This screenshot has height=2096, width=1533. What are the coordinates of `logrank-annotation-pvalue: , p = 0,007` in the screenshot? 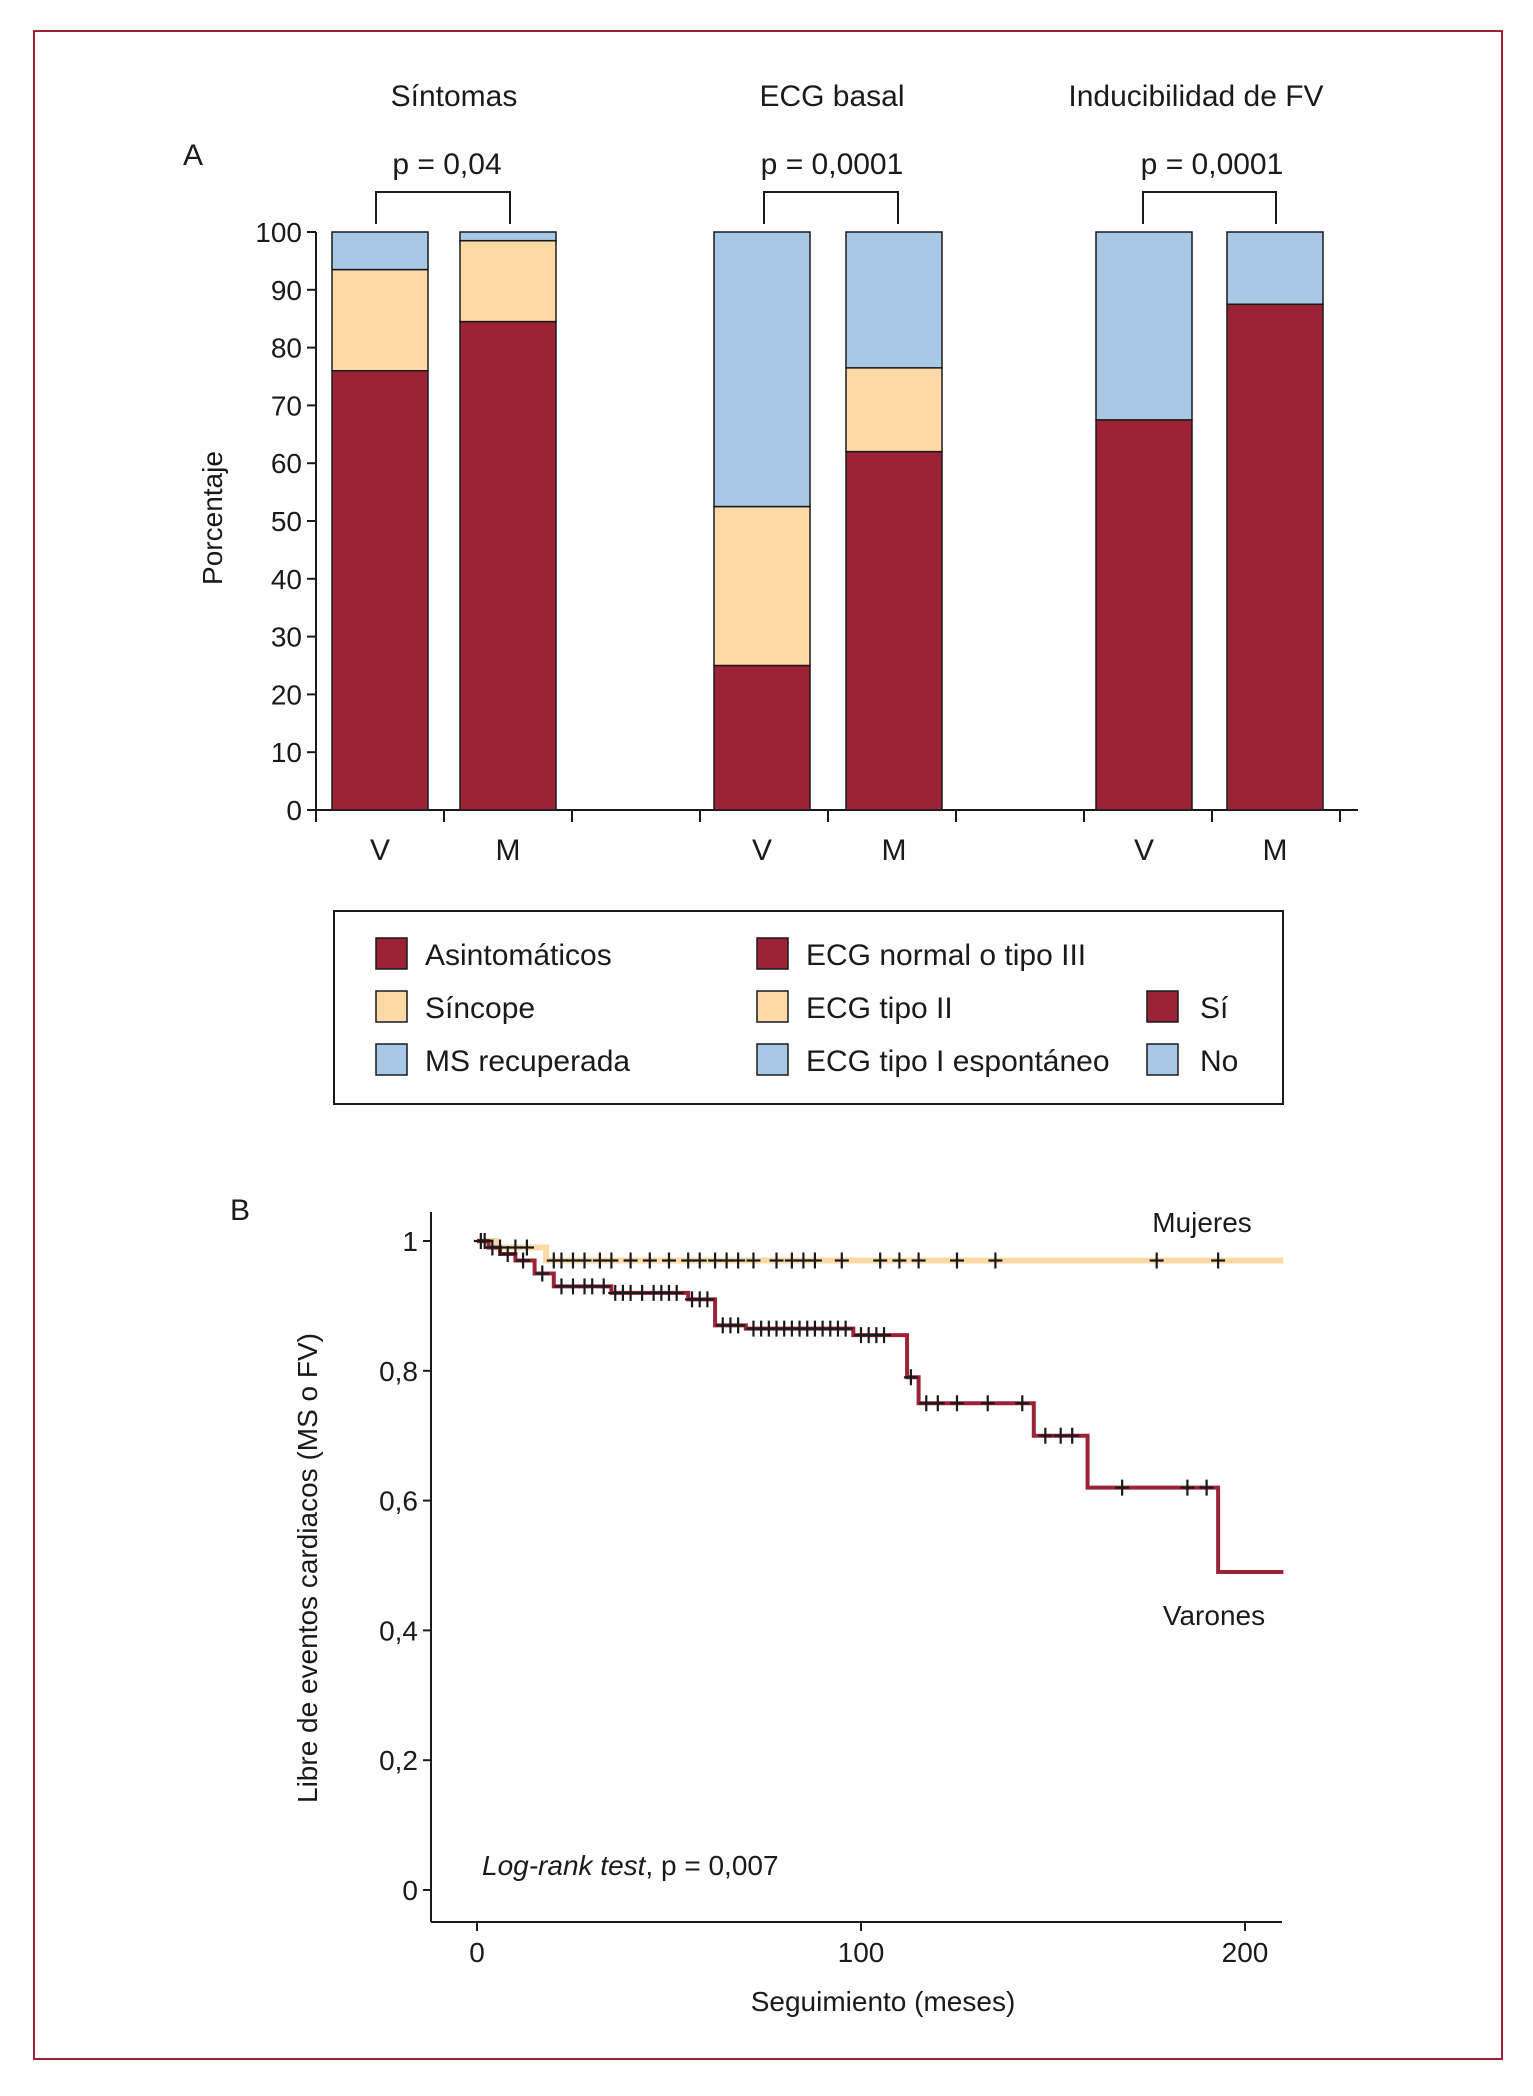 It's located at (711, 1865).